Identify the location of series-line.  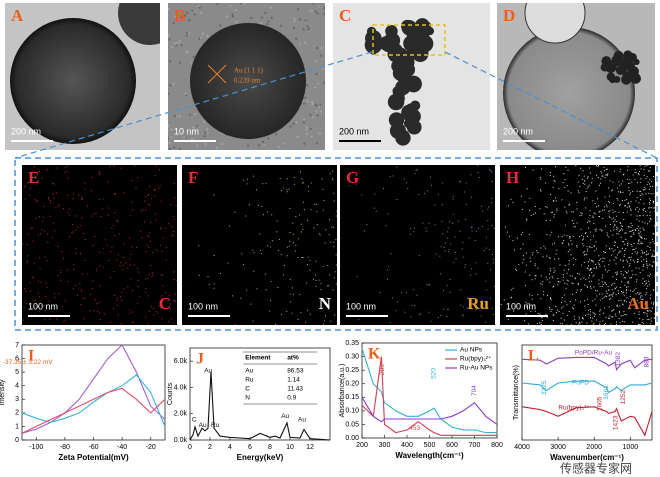
(587, 421).